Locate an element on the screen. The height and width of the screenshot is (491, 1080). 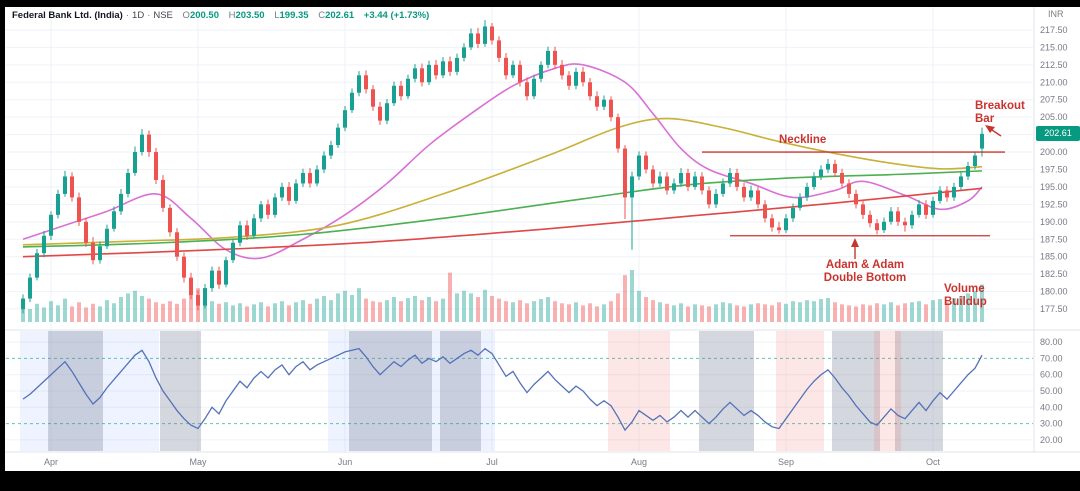
svg-text: 212.50 is located at coordinates (1054, 65).